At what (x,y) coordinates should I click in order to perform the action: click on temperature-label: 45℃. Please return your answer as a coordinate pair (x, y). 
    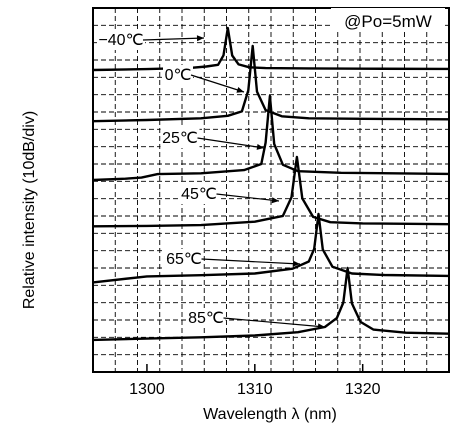
    Looking at the image, I should click on (199, 194).